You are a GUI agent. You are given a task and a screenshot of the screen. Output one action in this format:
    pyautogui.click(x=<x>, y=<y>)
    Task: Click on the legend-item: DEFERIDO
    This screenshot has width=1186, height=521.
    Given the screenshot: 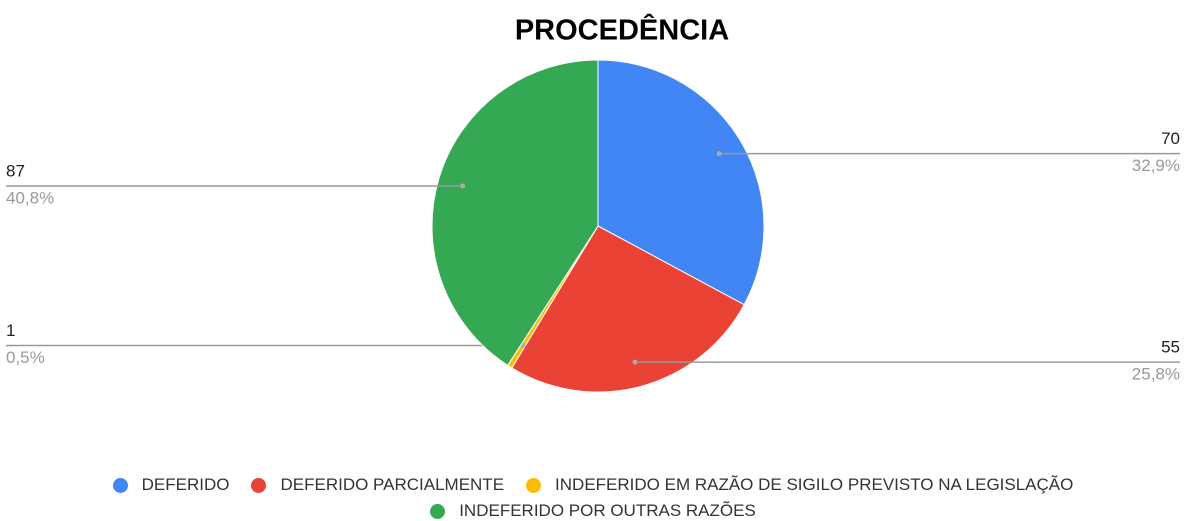 What is the action you would take?
    pyautogui.click(x=171, y=485)
    